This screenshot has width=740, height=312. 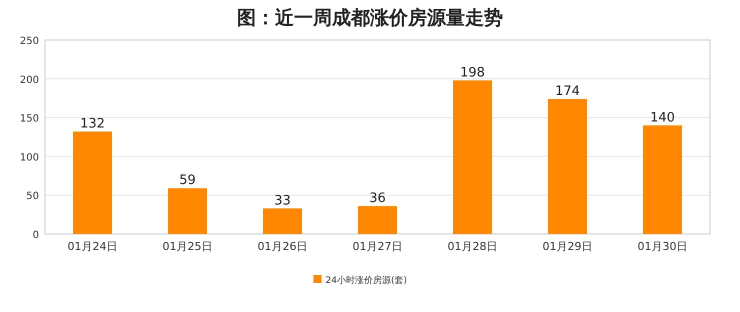 I want to click on y-tick-label: 250, so click(x=29, y=41).